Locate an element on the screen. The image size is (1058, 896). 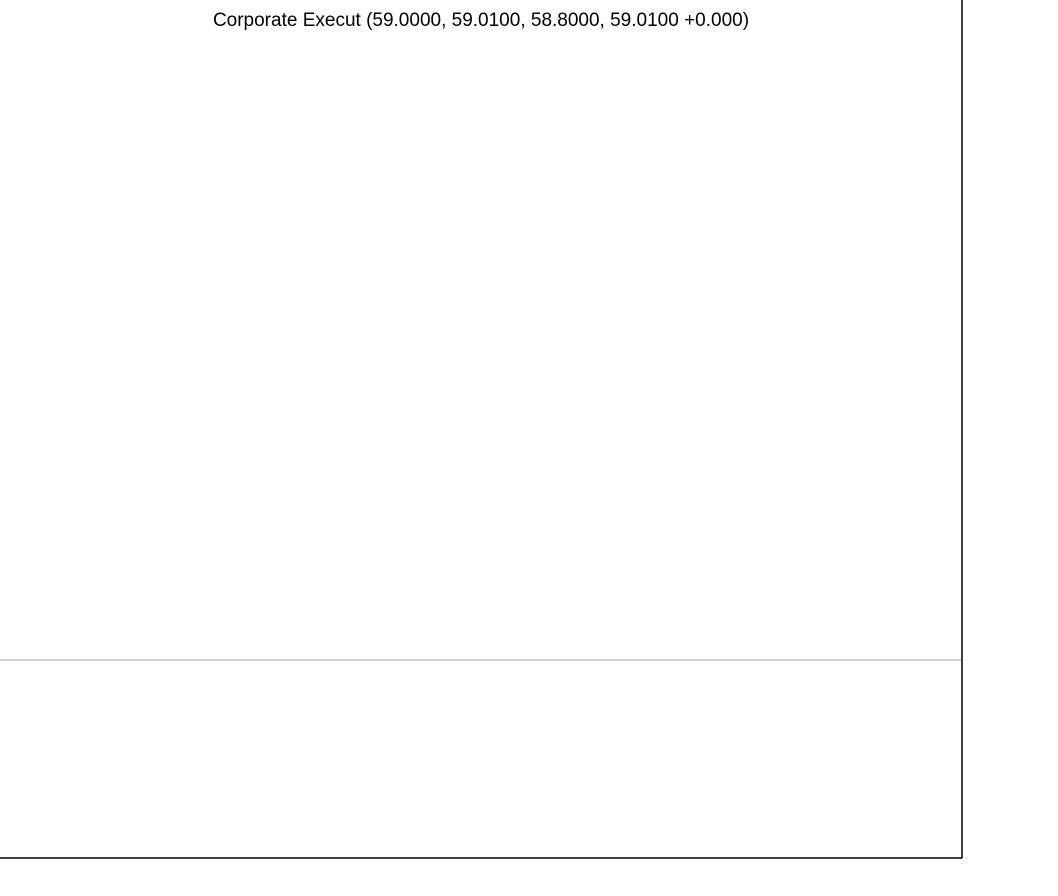
title-background is located at coordinates (481, 20).